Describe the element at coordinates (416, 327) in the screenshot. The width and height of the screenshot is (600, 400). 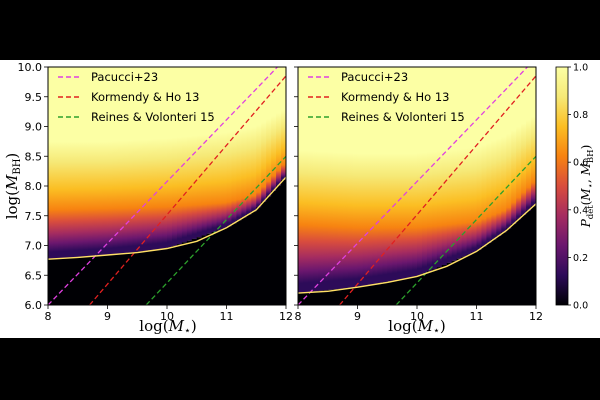
I see `right-xlabel: log(M⋆)` at that location.